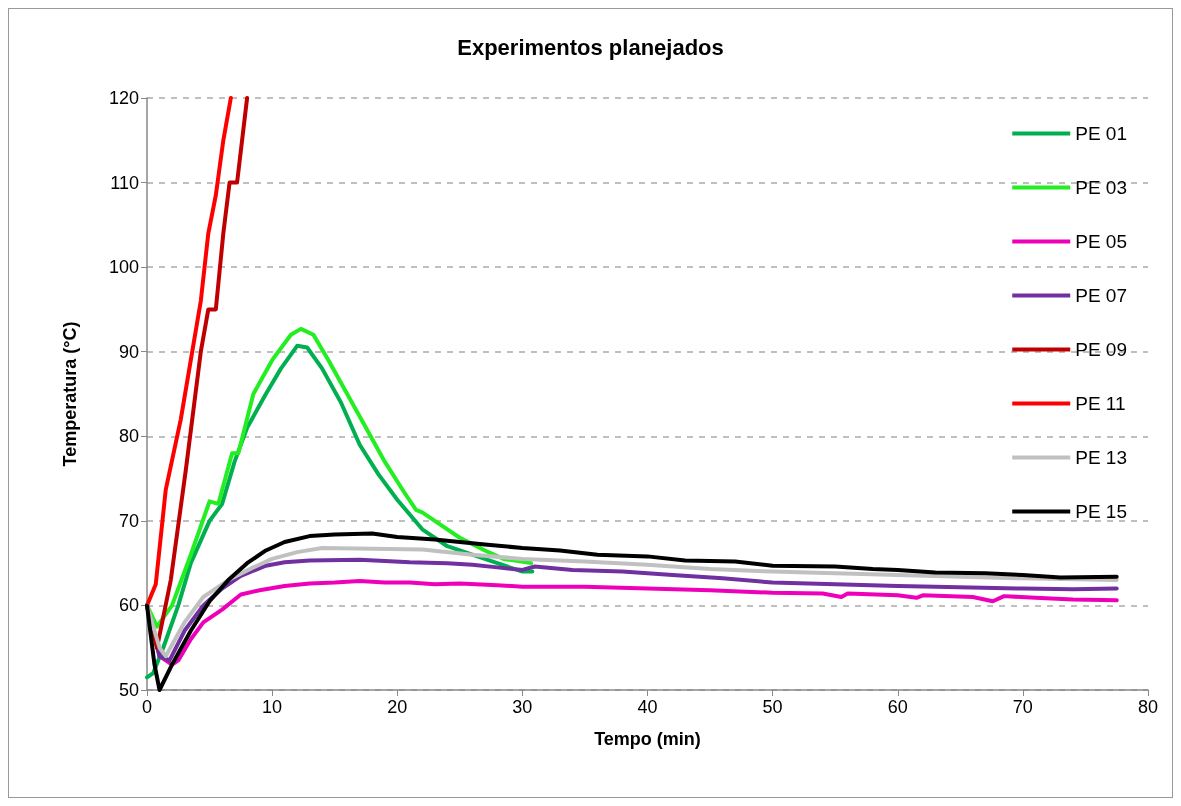 This screenshot has height=806, width=1181. Describe the element at coordinates (1022, 707) in the screenshot. I see `x-tick-label: 70` at that location.